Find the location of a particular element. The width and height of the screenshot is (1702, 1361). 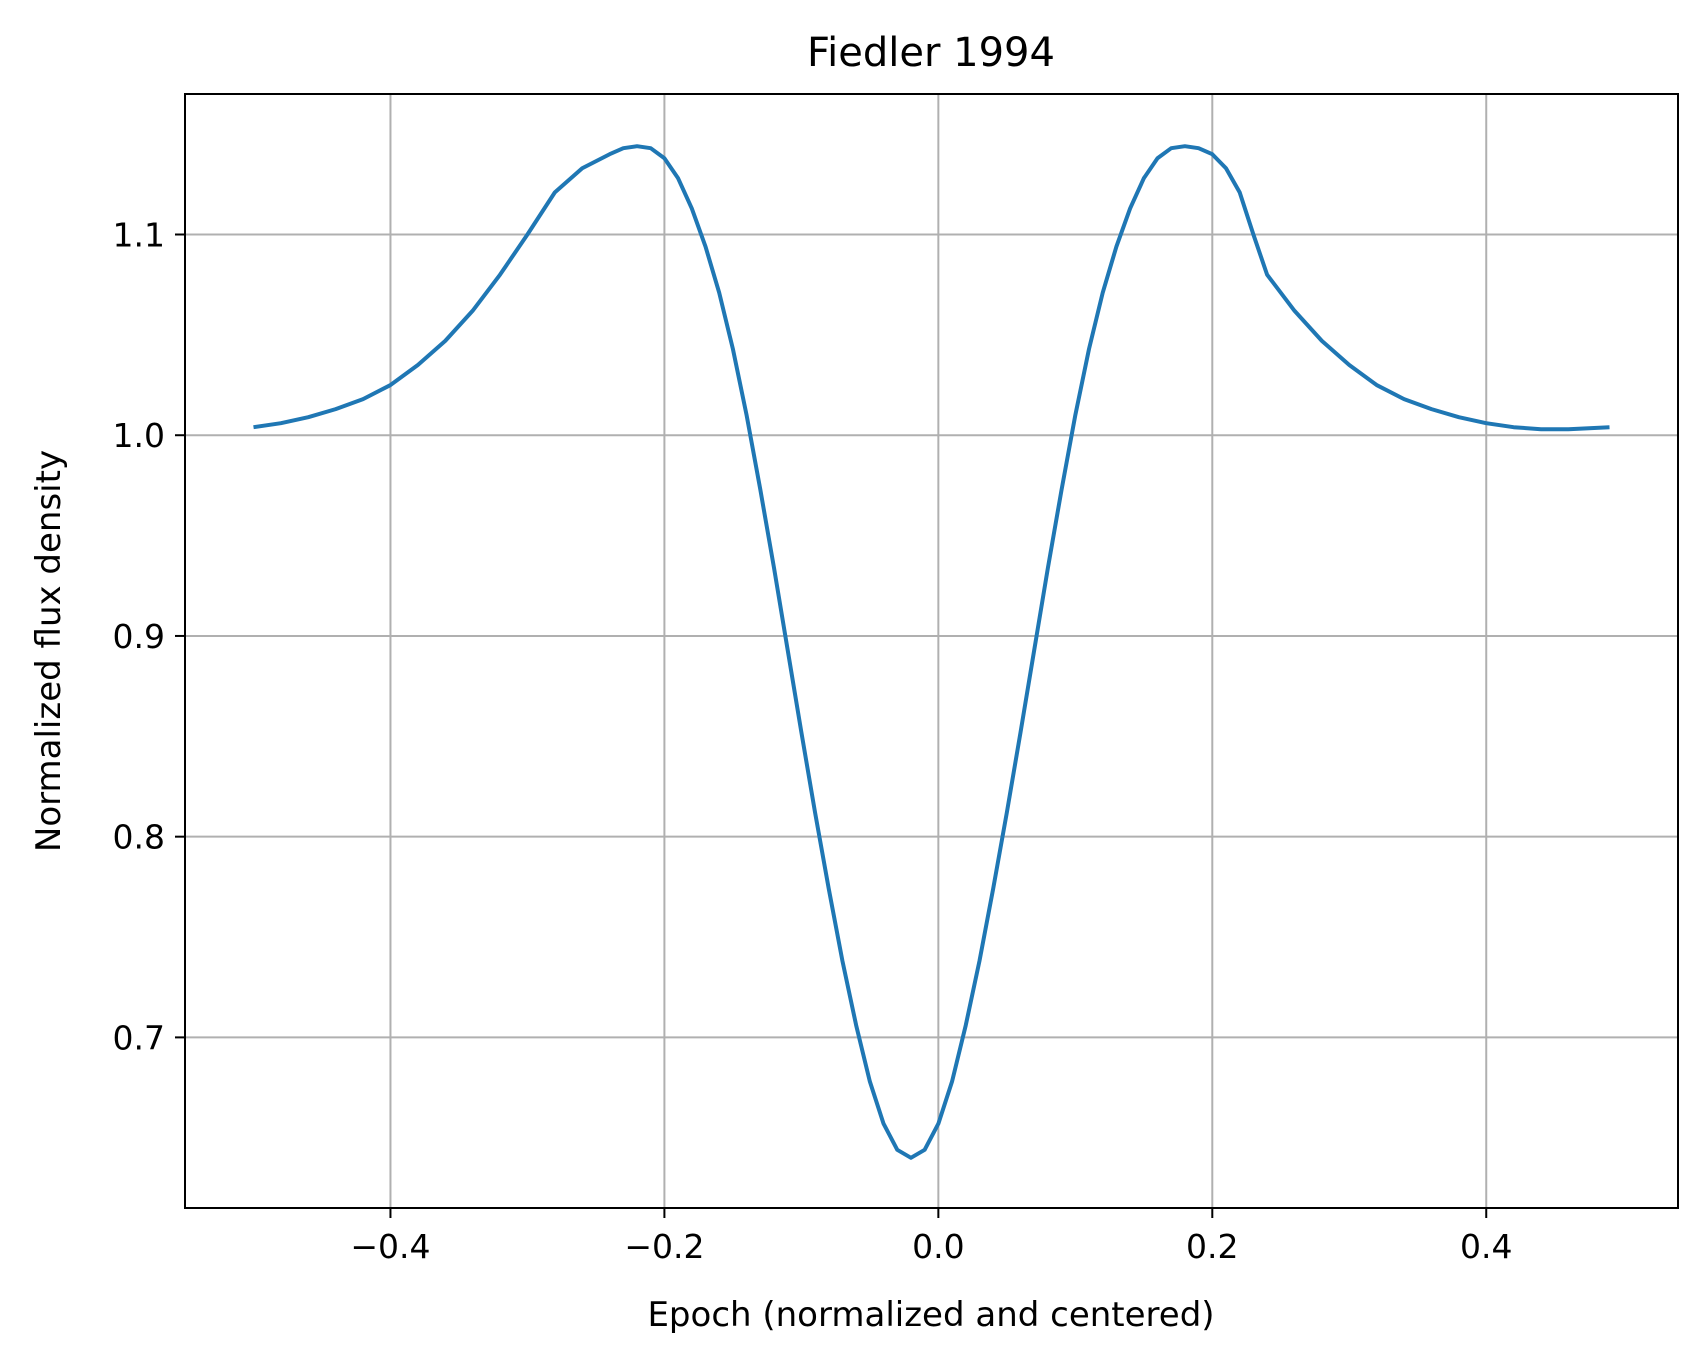

y-tick-label: 0.7 is located at coordinates (139, 1037).